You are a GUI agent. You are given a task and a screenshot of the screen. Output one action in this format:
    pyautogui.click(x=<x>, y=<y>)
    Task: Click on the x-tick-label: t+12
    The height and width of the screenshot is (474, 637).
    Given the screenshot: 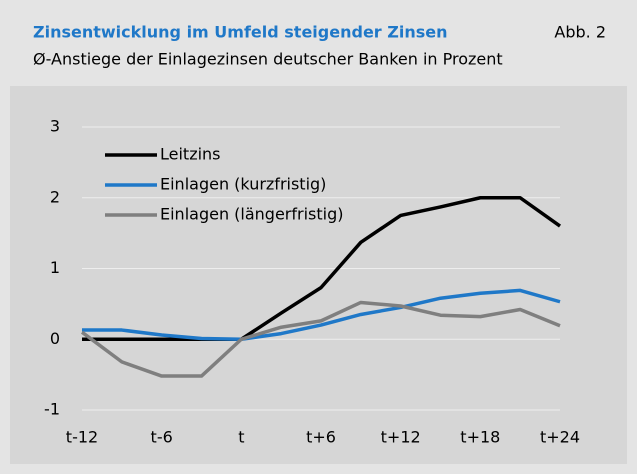 What is the action you would take?
    pyautogui.click(x=401, y=437)
    